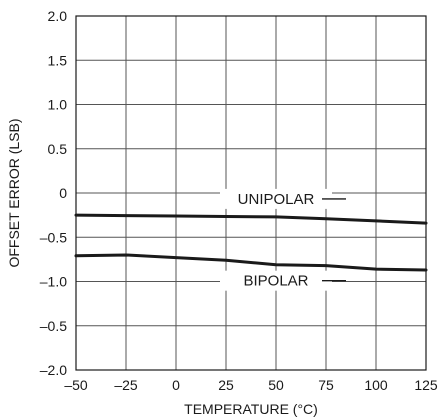 The height and width of the screenshot is (419, 440). I want to click on series-line-bipolar, so click(251, 262).